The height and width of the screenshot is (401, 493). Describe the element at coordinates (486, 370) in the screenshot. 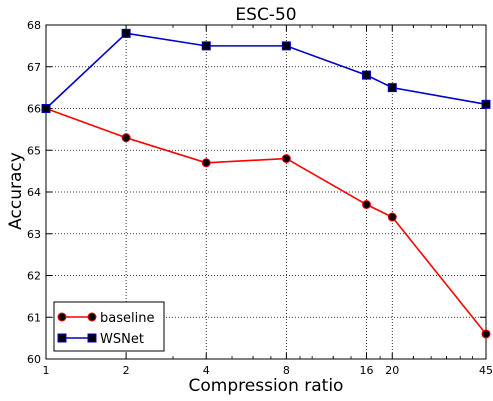

I see `x-tick-label: 45` at that location.